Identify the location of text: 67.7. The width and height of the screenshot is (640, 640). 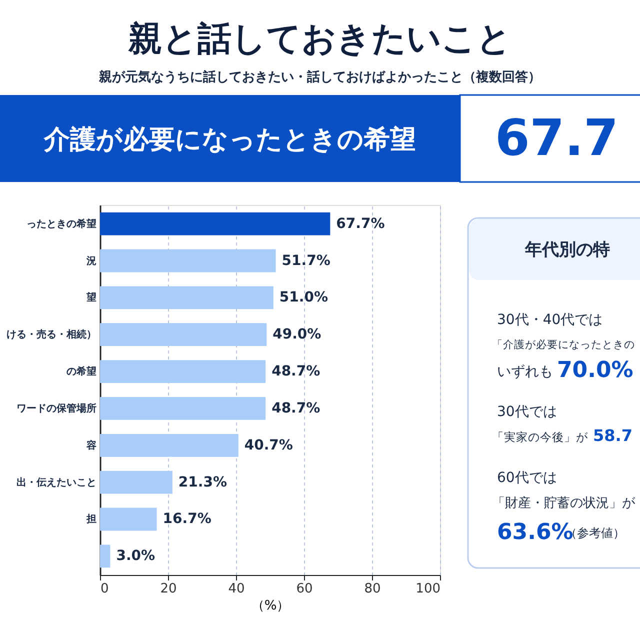
(556, 138).